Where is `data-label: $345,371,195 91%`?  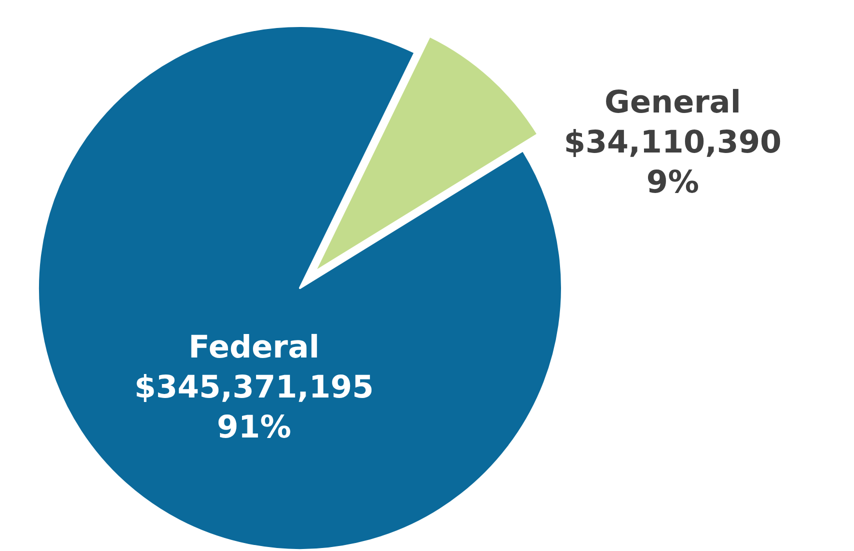 data-label: $345,371,195 91% is located at coordinates (254, 407).